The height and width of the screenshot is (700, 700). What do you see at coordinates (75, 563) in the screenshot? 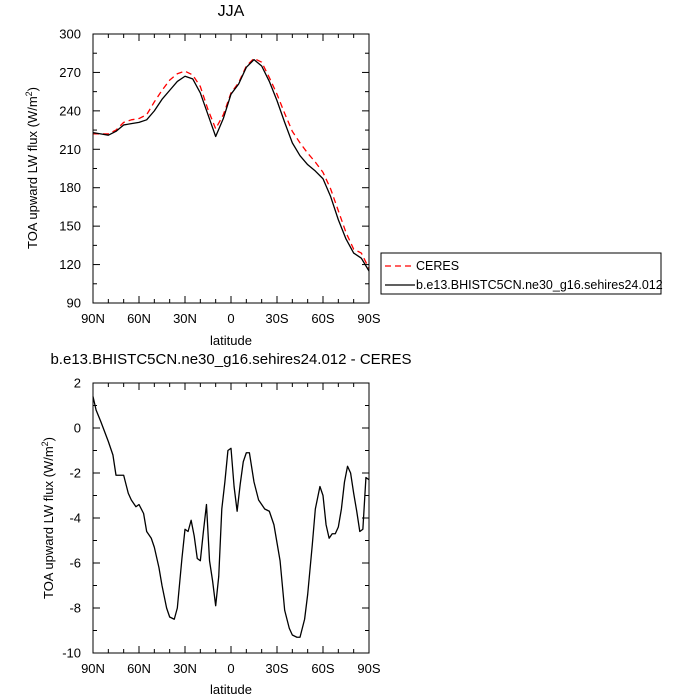
I see `bottom-y-tick-label-2: -6` at bounding box center [75, 563].